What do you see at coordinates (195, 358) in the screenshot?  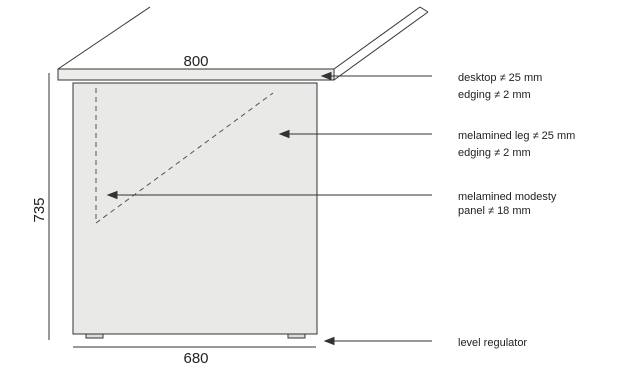 I see `bottom-width-label: 680` at bounding box center [195, 358].